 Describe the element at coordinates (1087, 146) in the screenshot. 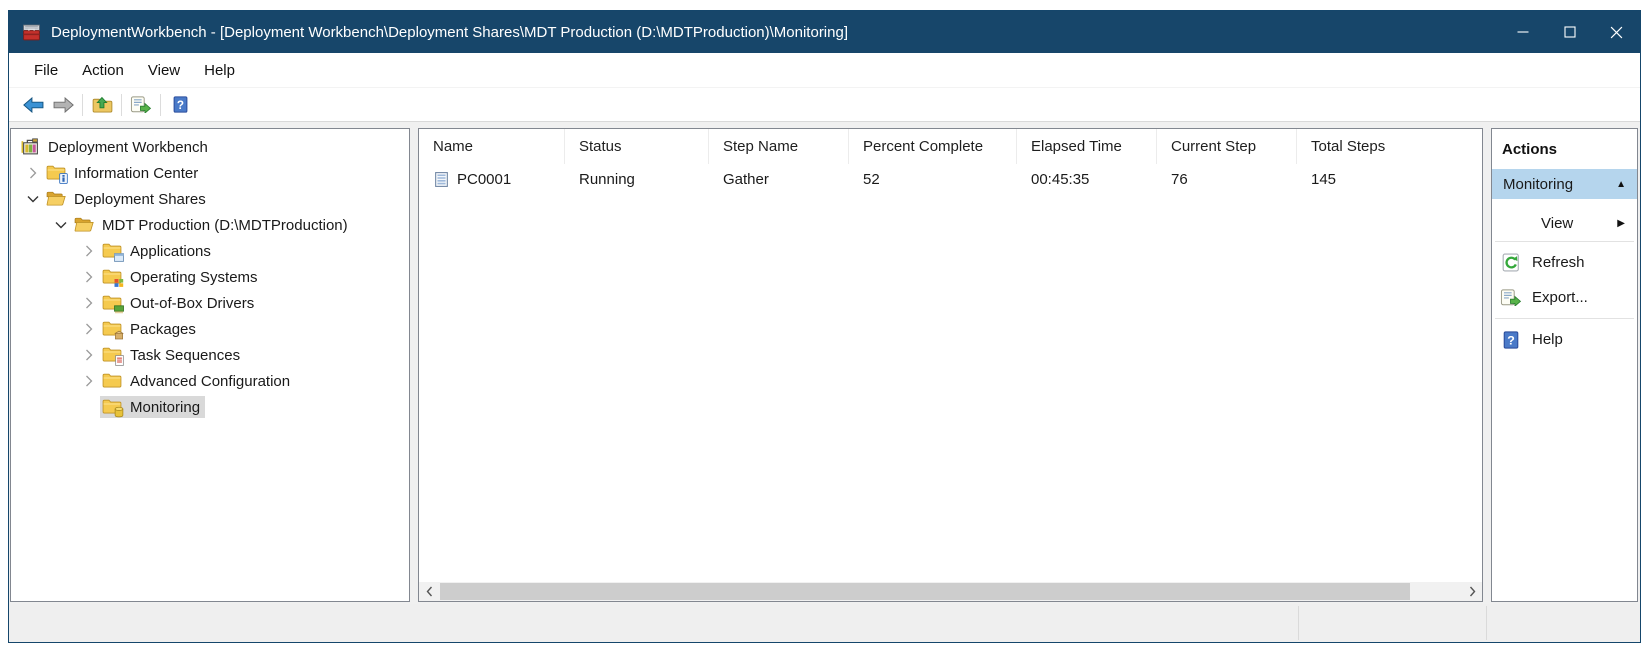

I see `column-header-elapsed-time: Elapsed Time` at that location.